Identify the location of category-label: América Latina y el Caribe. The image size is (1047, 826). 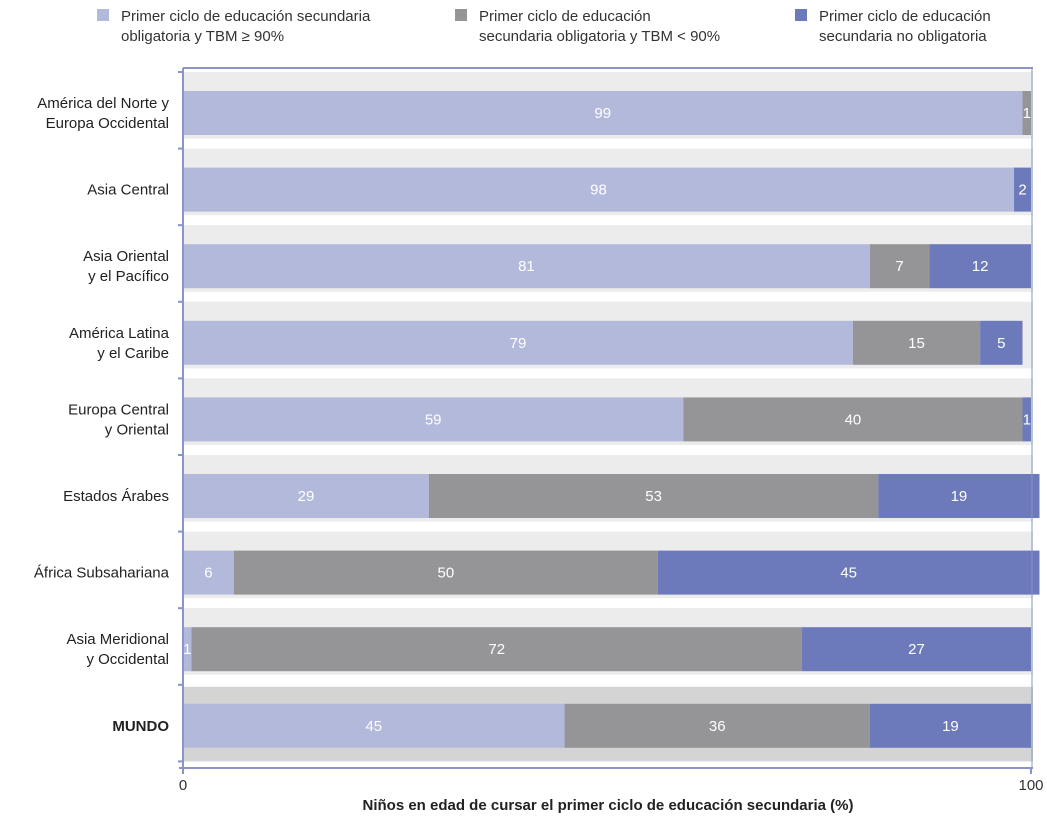
(119, 343).